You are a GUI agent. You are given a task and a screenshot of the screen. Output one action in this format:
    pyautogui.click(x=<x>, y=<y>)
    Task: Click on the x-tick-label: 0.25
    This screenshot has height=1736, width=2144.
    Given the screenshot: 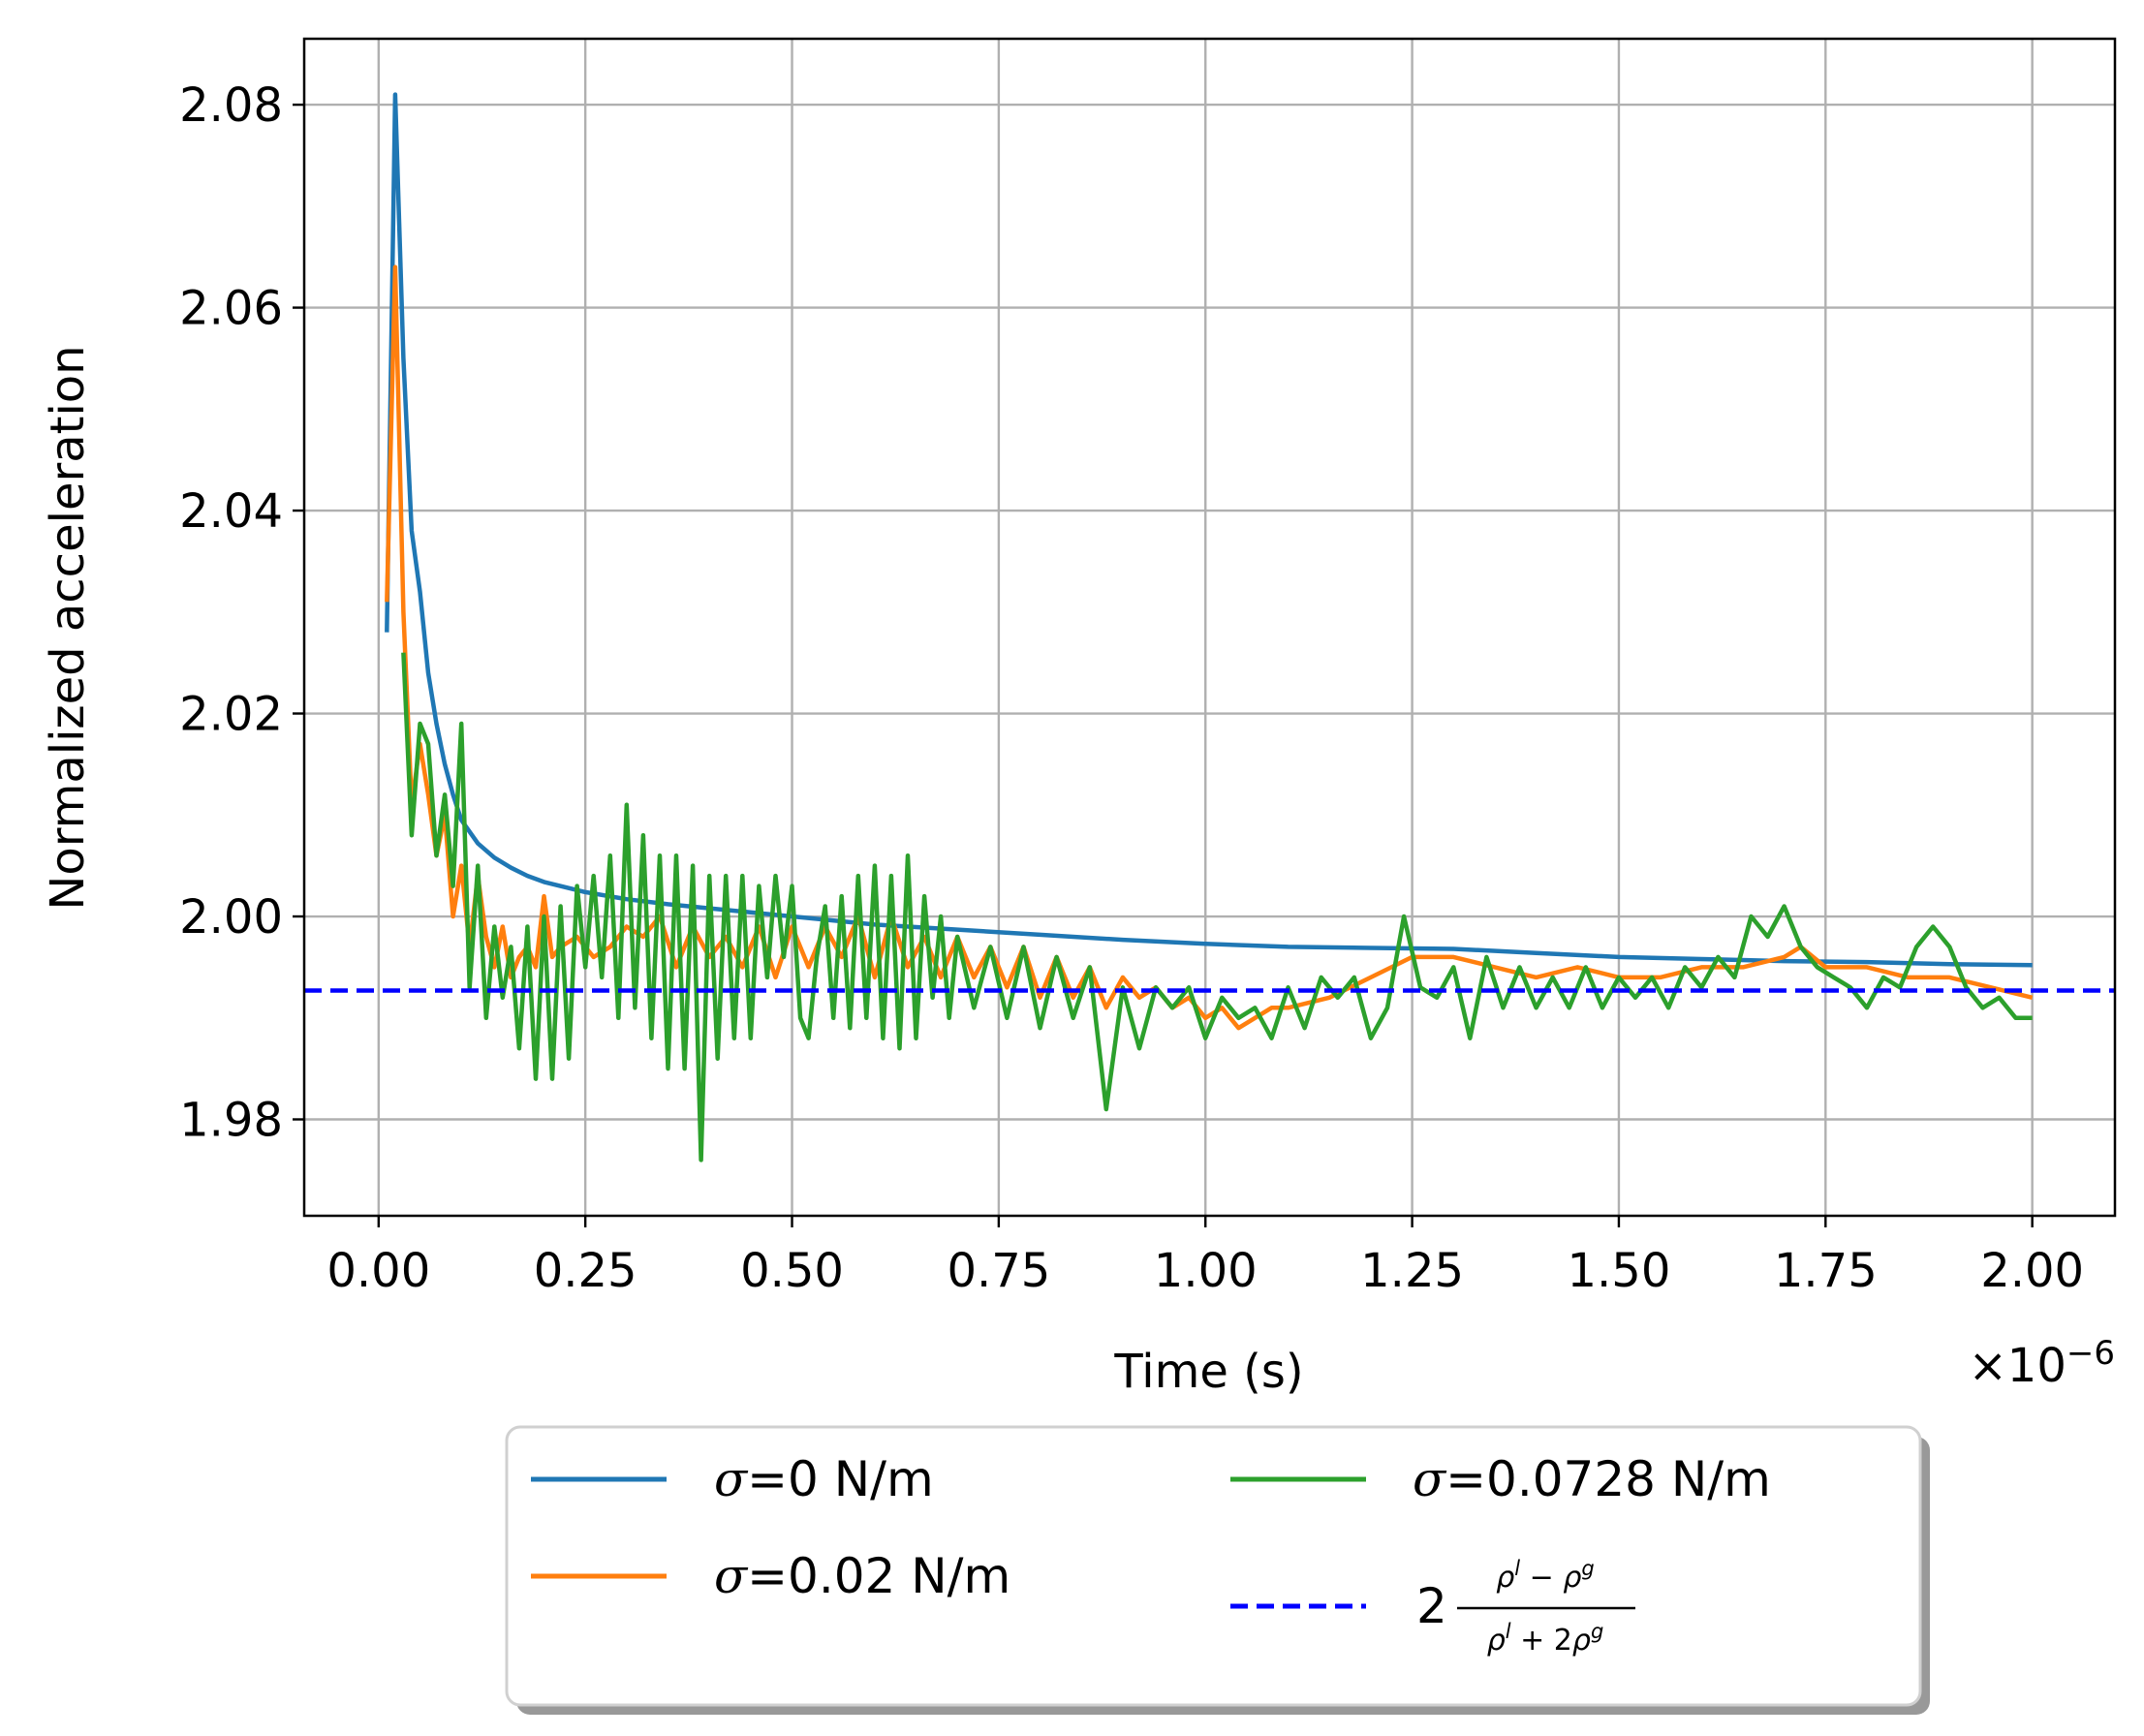 What is the action you would take?
    pyautogui.click(x=585, y=1271)
    